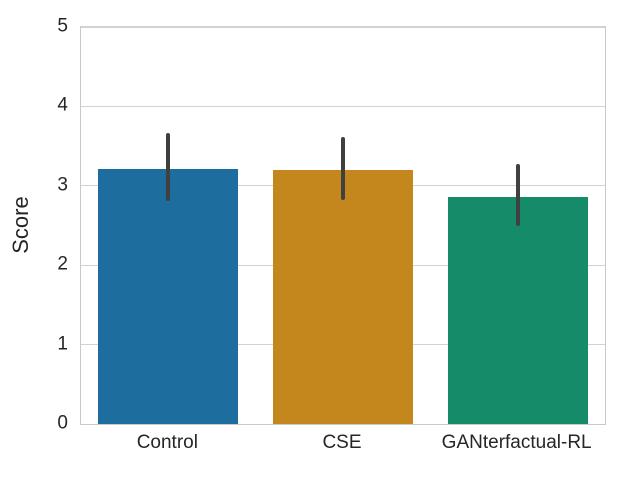 The height and width of the screenshot is (480, 640). Describe the element at coordinates (62, 423) in the screenshot. I see `y-tick-label-0: 0` at that location.